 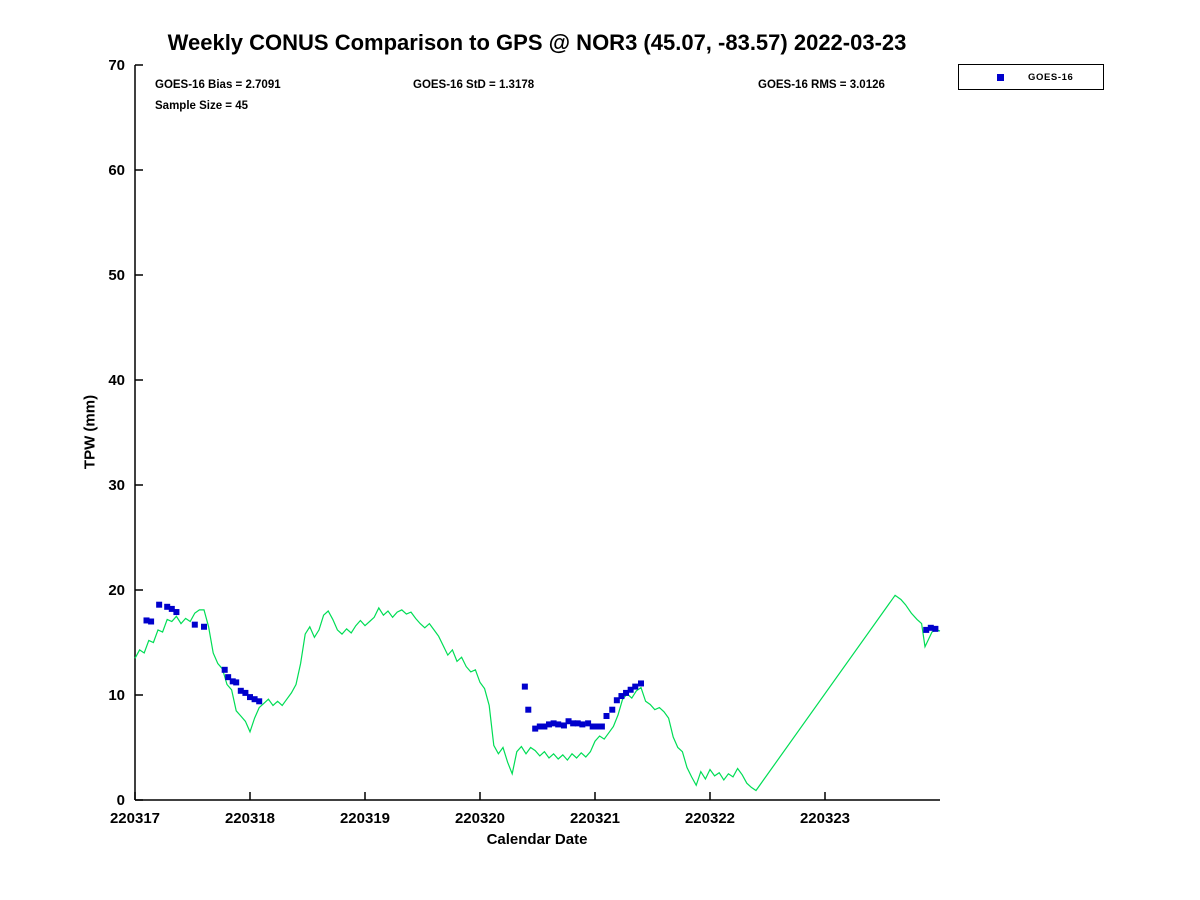 What do you see at coordinates (537, 839) in the screenshot?
I see `x-axis-label: Calendar Date` at bounding box center [537, 839].